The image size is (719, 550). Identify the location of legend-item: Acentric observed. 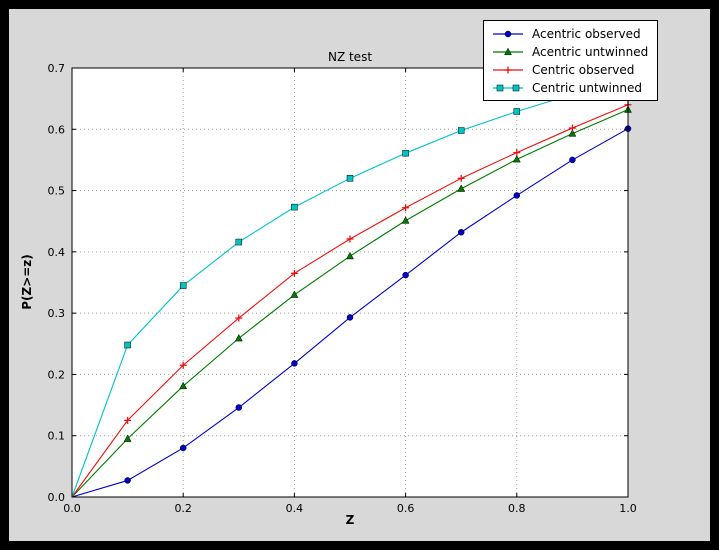
(569, 33).